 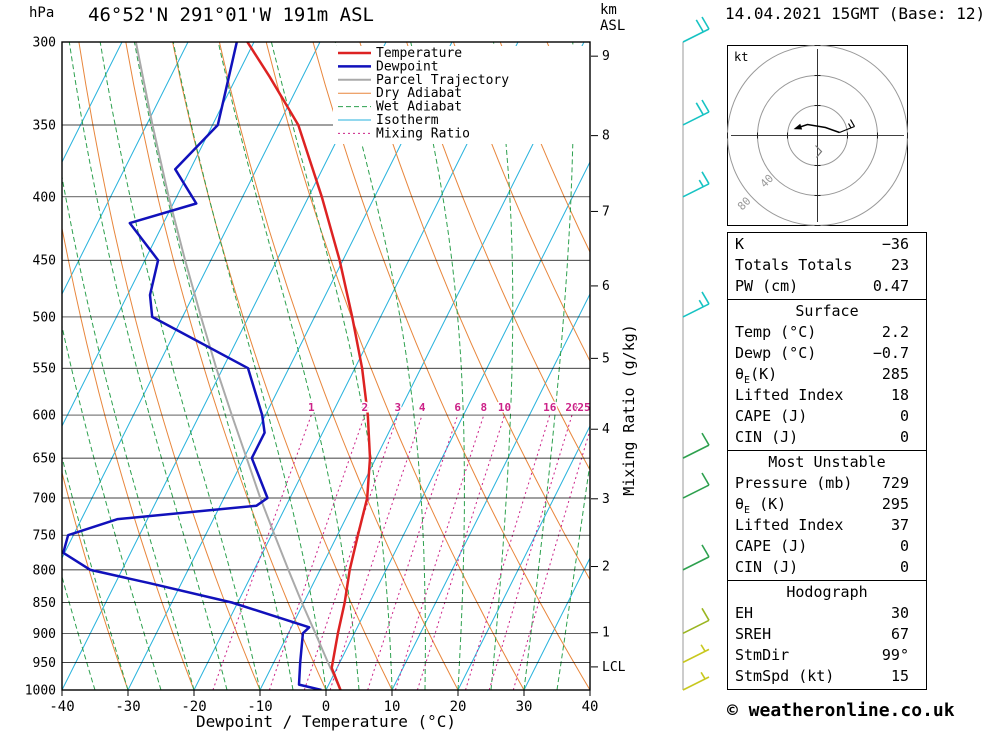 What do you see at coordinates (606, 56) in the screenshot?
I see `km-tick-label: 9` at bounding box center [606, 56].